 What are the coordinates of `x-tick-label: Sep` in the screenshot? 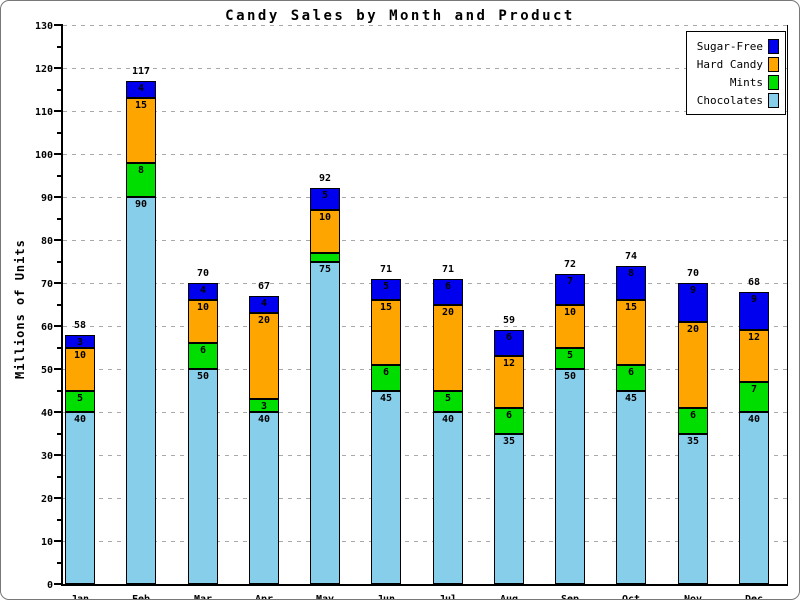 It's located at (570, 597).